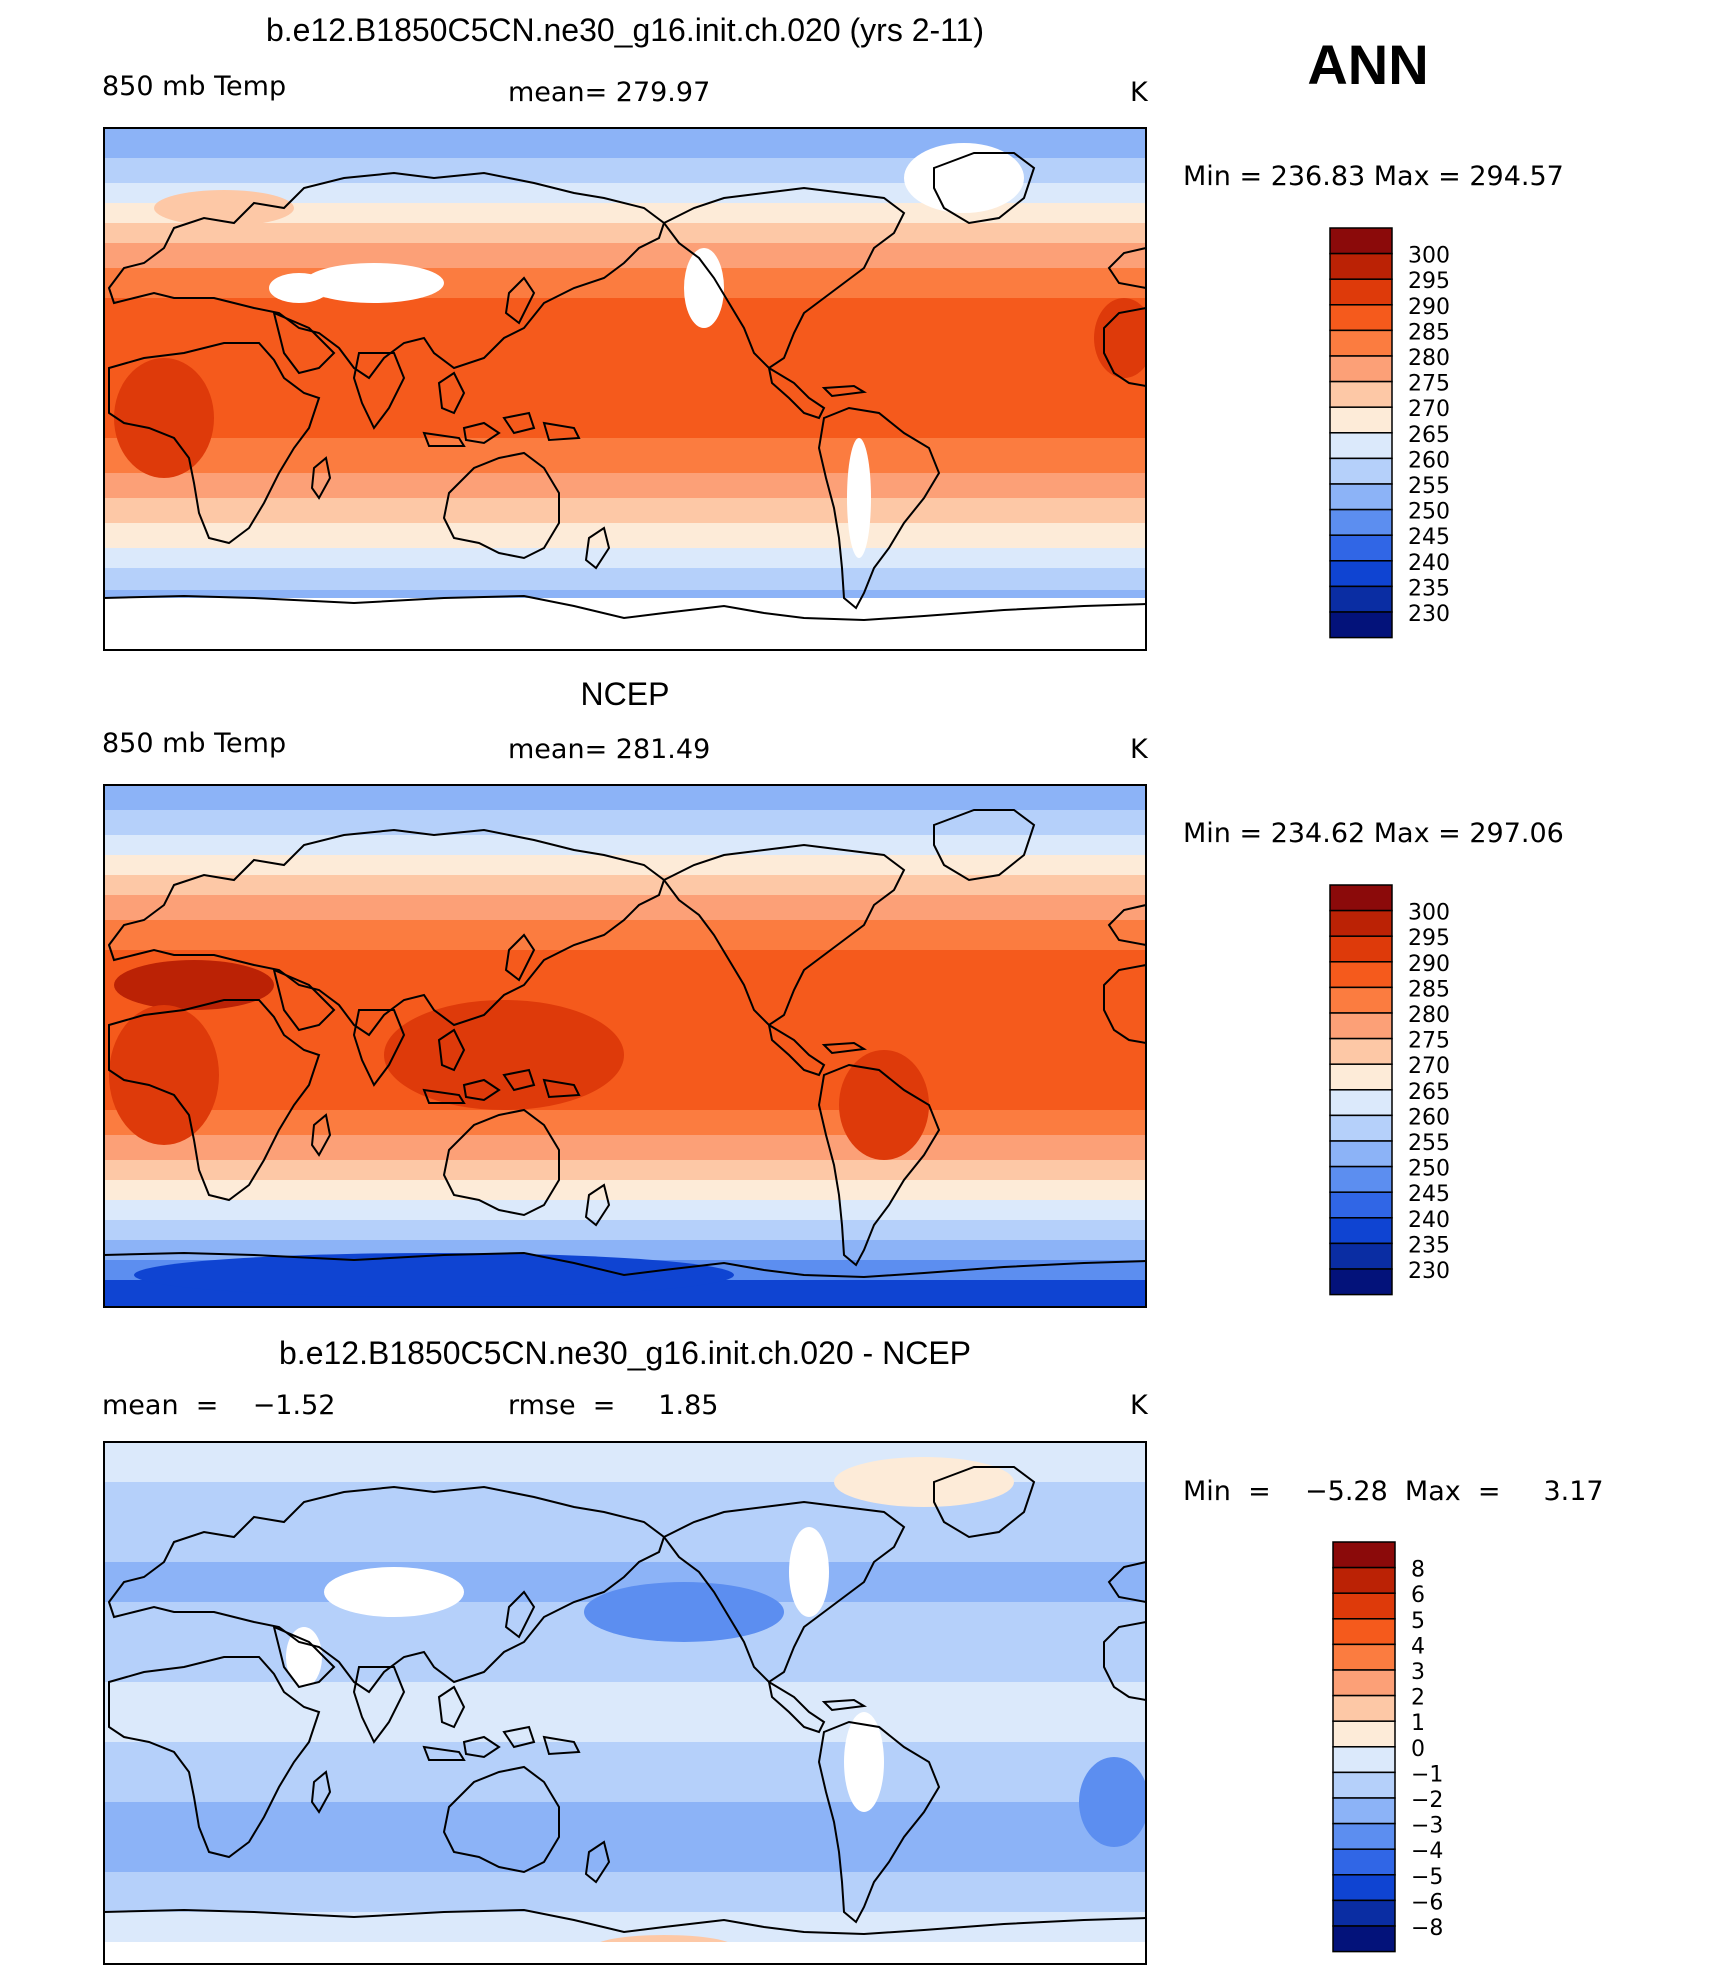 The height and width of the screenshot is (1981, 1710). What do you see at coordinates (1427, 1826) in the screenshot?
I see `colorbar-label: −3` at bounding box center [1427, 1826].